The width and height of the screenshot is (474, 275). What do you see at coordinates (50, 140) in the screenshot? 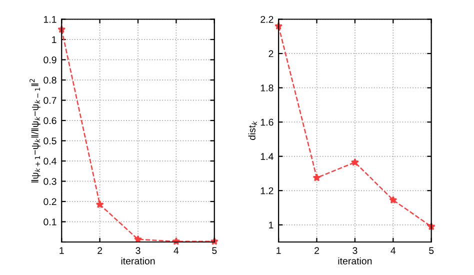
I see `y-tick-label: 0.5` at bounding box center [50, 140].